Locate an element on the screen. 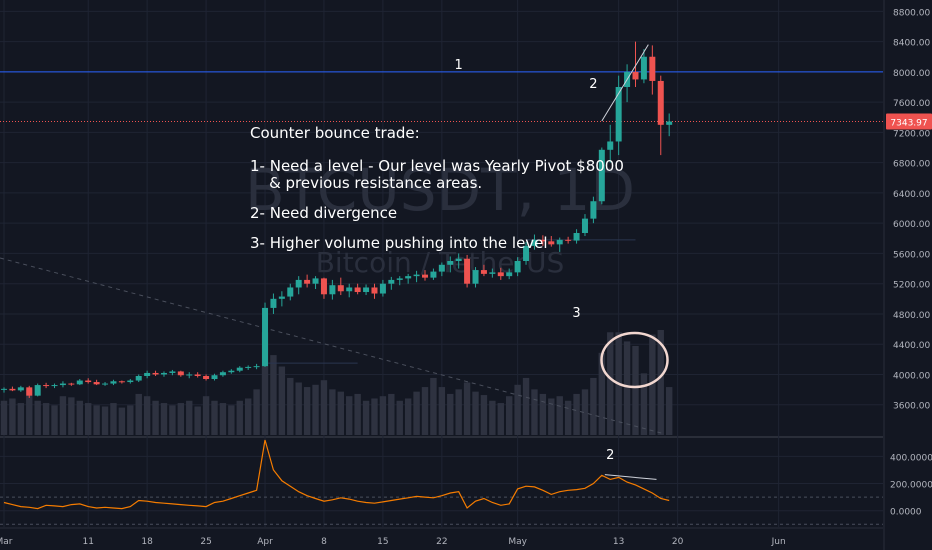 The height and width of the screenshot is (550, 932). time-tick-label: 20 is located at coordinates (678, 542).